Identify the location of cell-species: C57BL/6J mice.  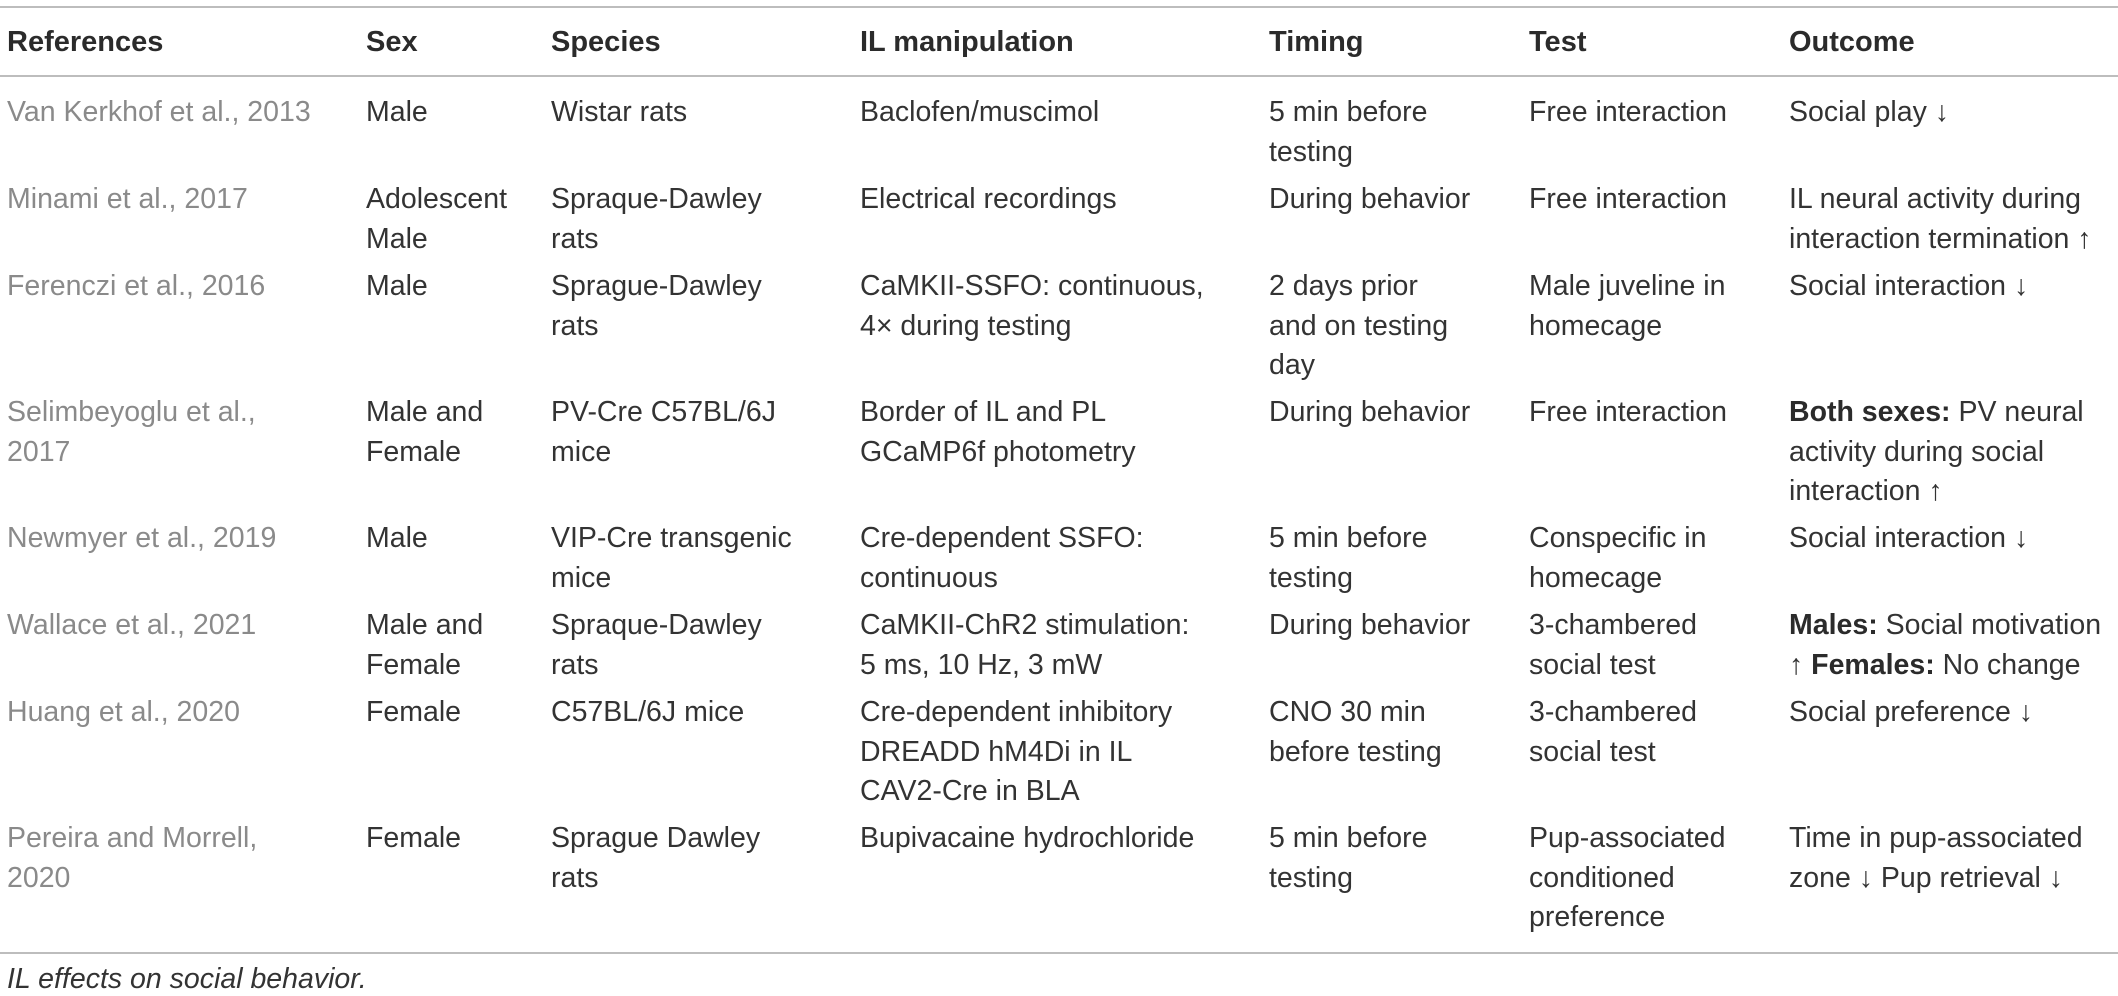
(648, 712).